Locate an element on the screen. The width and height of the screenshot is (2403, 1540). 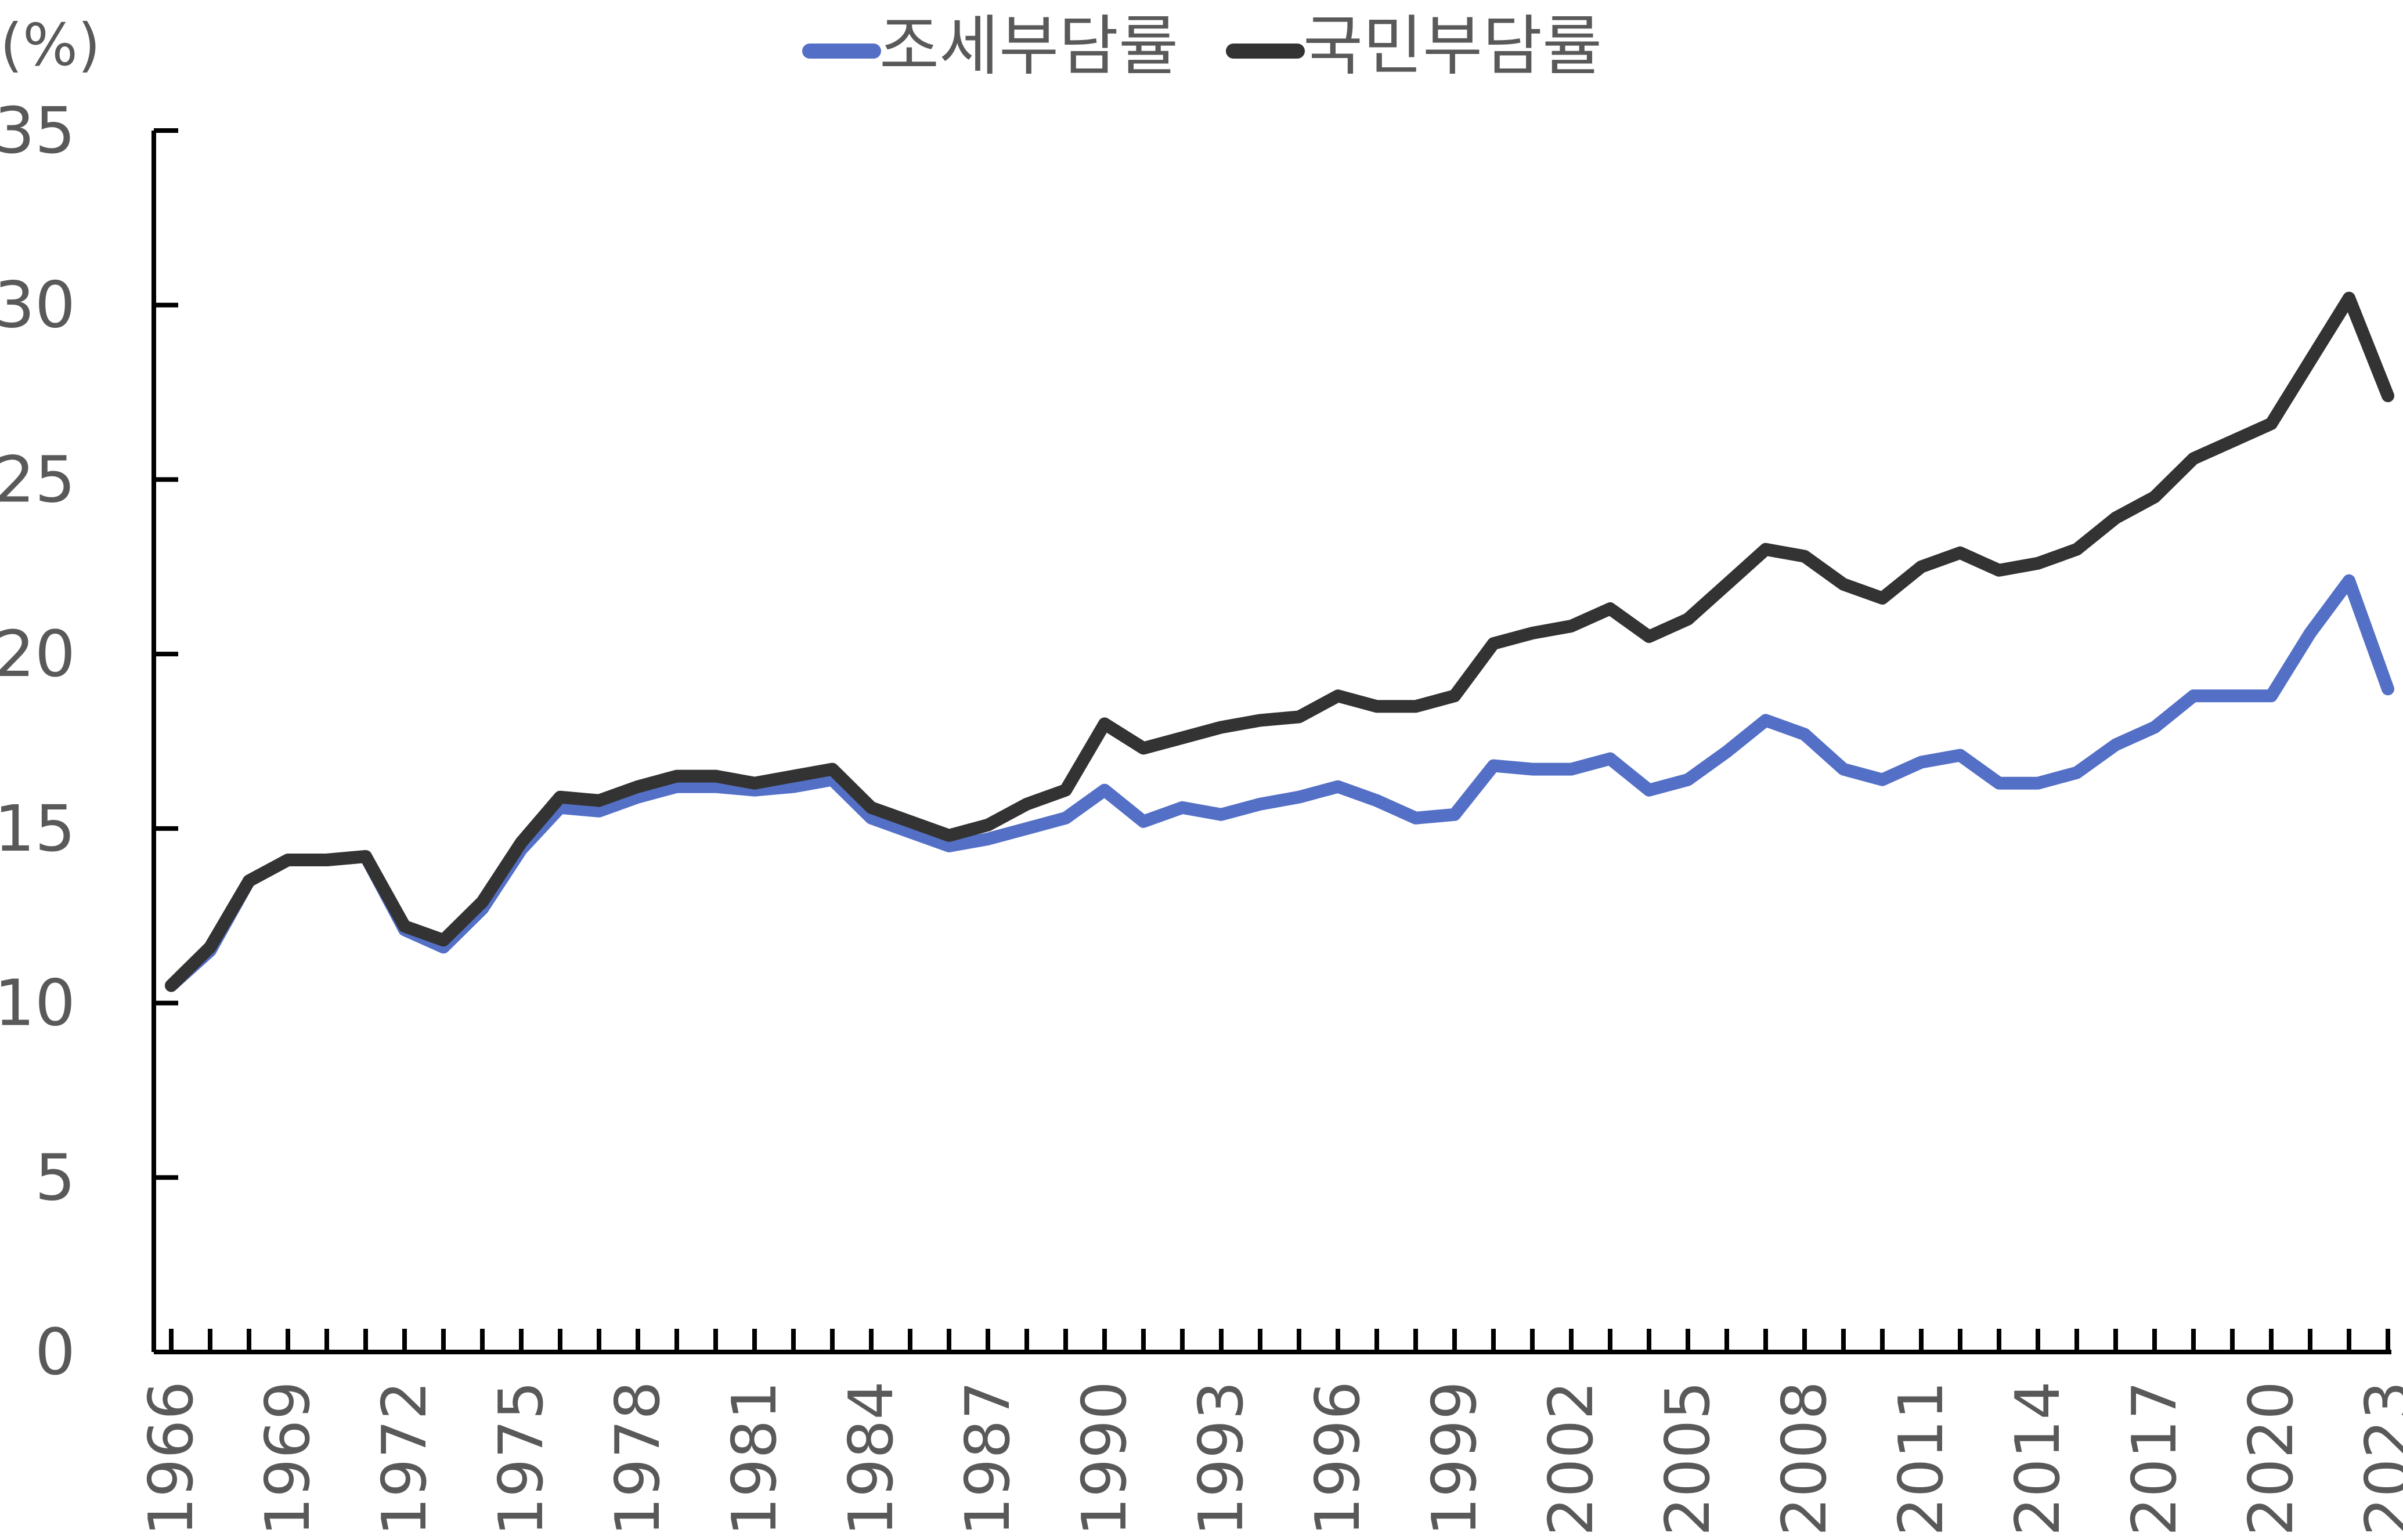
x-tick-label: 1978 is located at coordinates (637, 1458).